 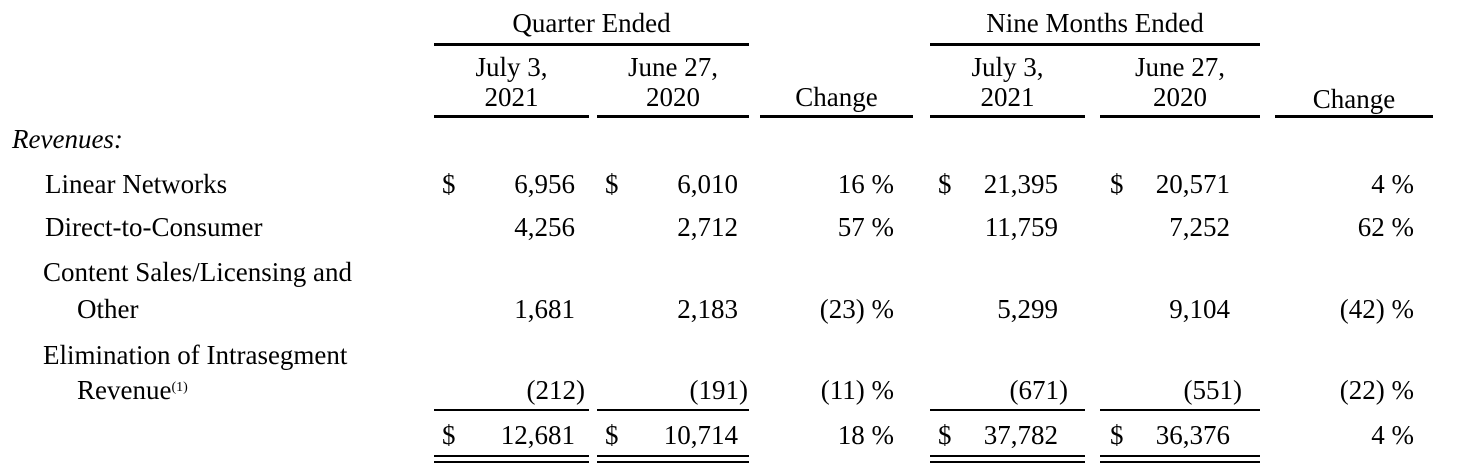 I want to click on total-n-change: 4 %, so click(x=1392, y=435).